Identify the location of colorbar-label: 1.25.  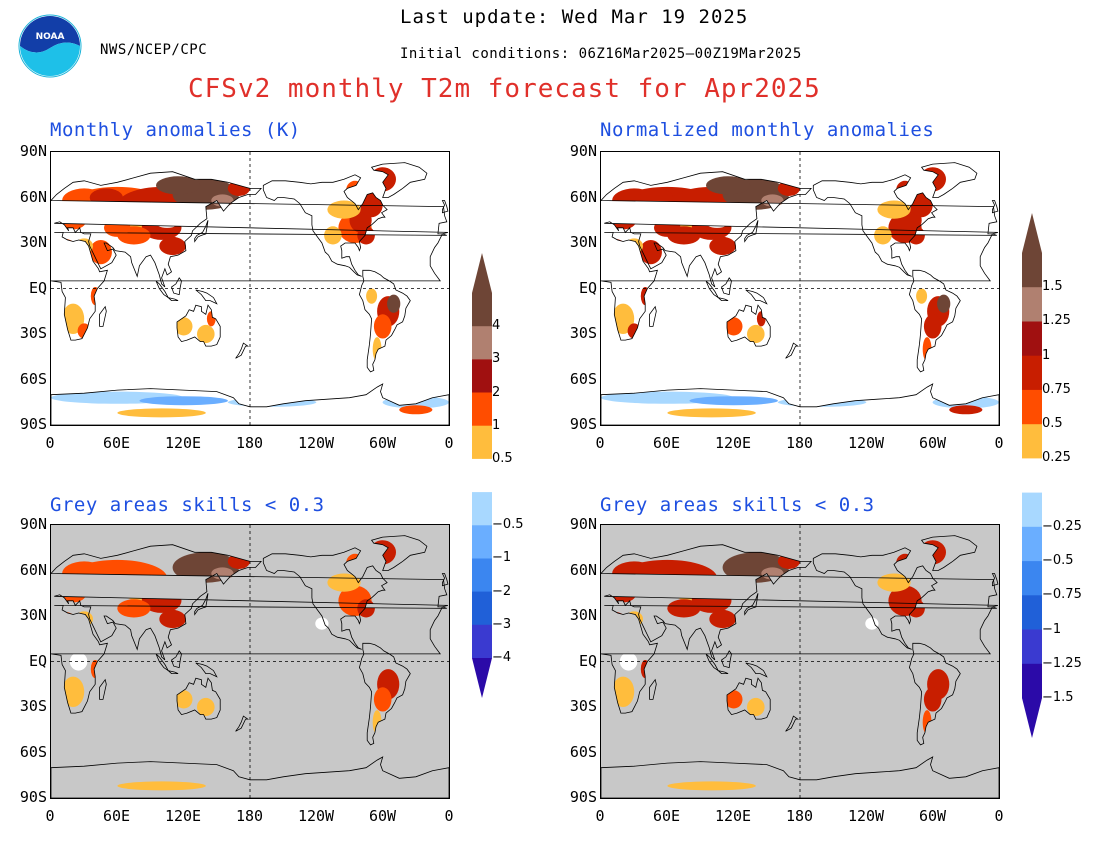
(1056, 320).